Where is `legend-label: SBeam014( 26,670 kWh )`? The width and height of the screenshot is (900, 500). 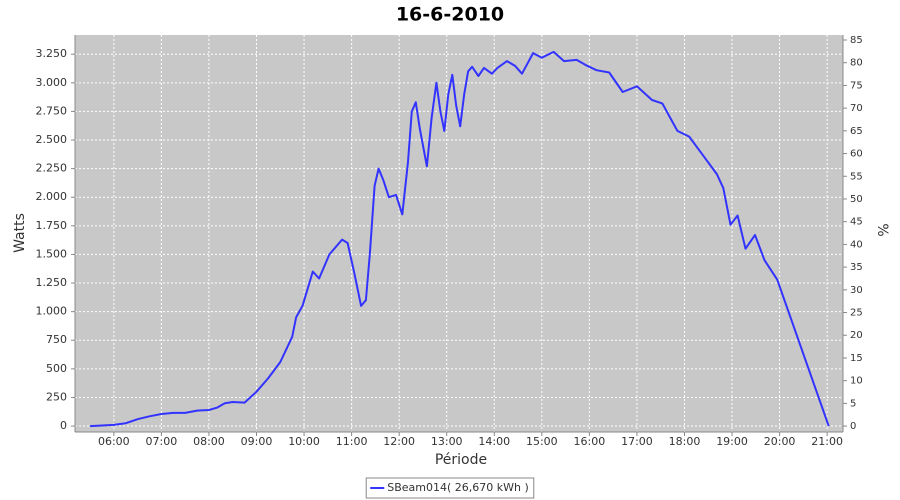 legend-label: SBeam014( 26,670 kWh ) is located at coordinates (458, 487).